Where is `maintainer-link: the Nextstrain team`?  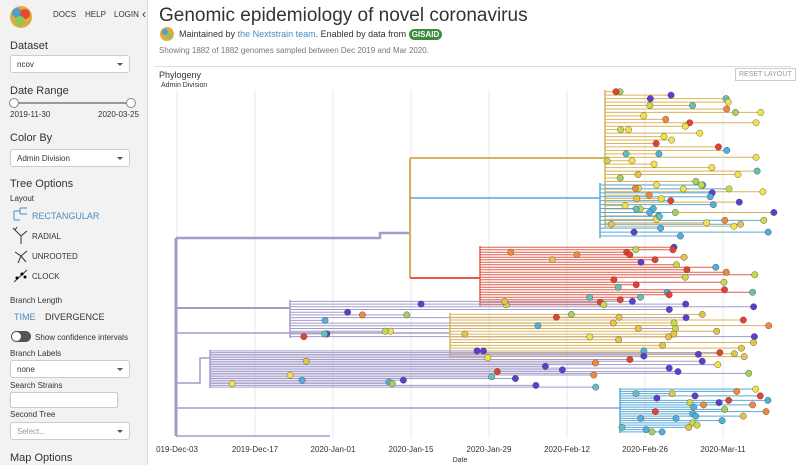 maintainer-link: the Nextstrain team is located at coordinates (276, 34).